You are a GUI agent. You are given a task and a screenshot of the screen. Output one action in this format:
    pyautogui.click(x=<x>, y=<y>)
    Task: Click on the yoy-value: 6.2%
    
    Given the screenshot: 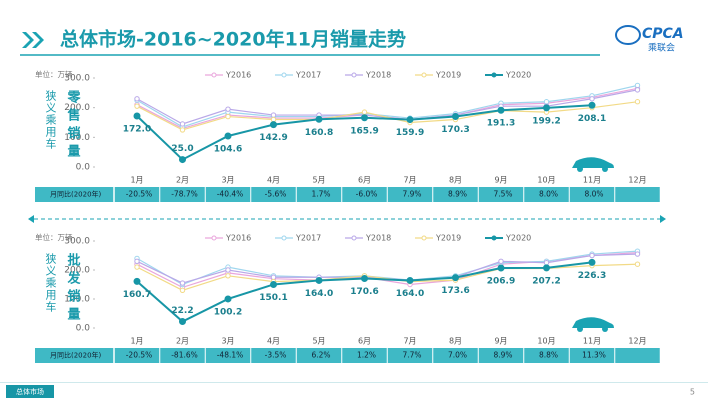 What is the action you would take?
    pyautogui.click(x=320, y=355)
    